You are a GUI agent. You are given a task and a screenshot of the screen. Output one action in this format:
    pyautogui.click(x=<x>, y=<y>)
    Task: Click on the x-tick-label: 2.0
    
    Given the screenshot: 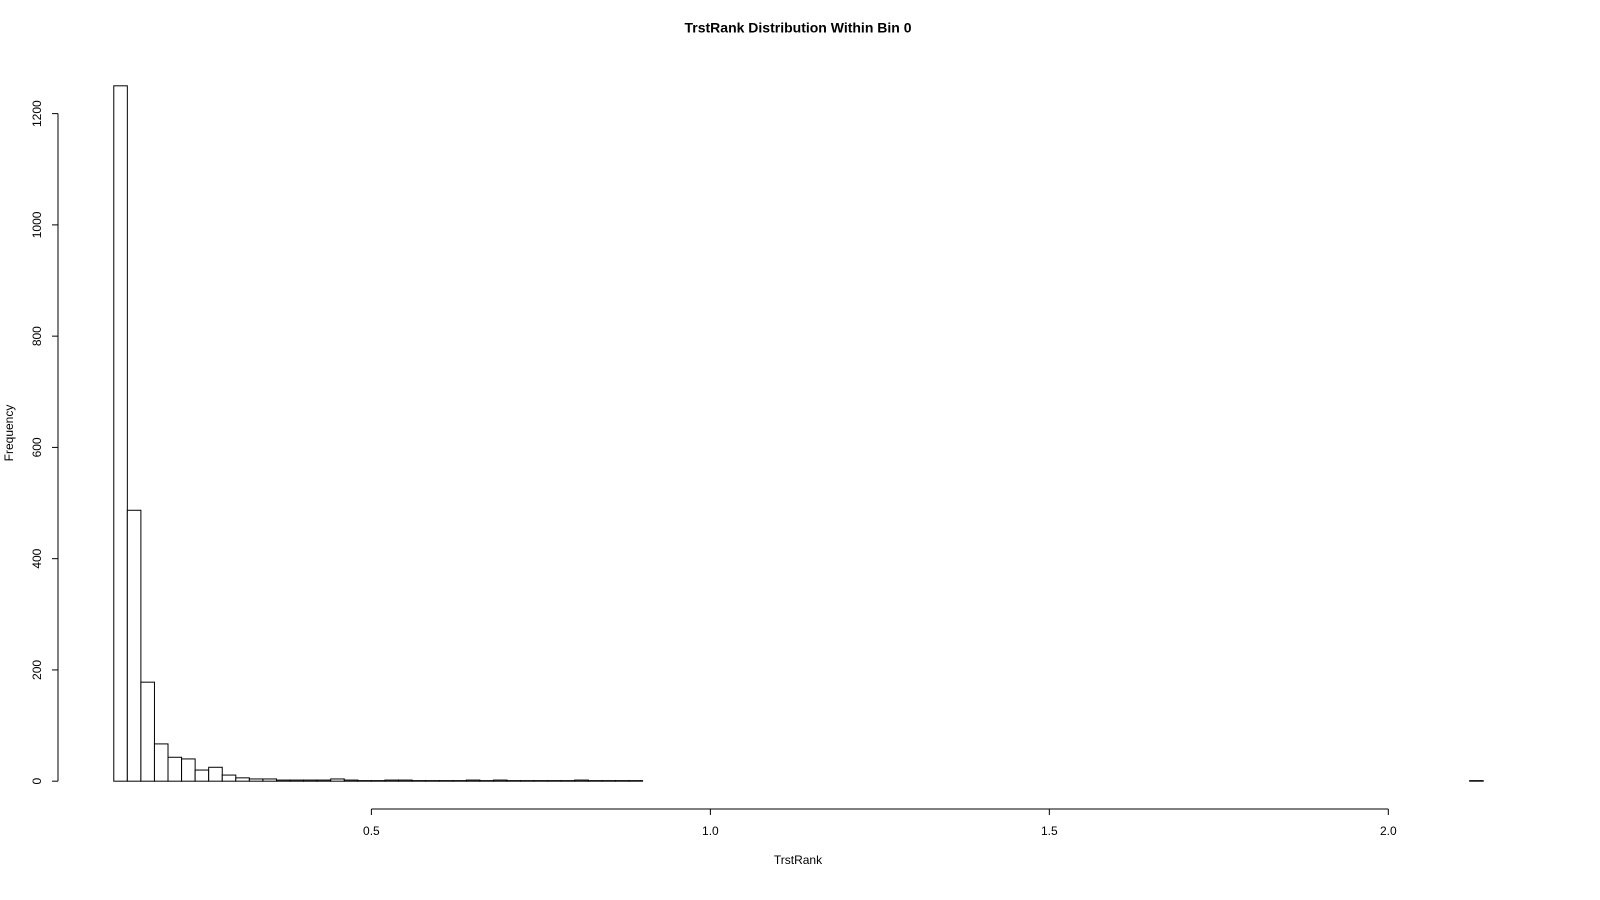 What is the action you would take?
    pyautogui.click(x=1388, y=831)
    